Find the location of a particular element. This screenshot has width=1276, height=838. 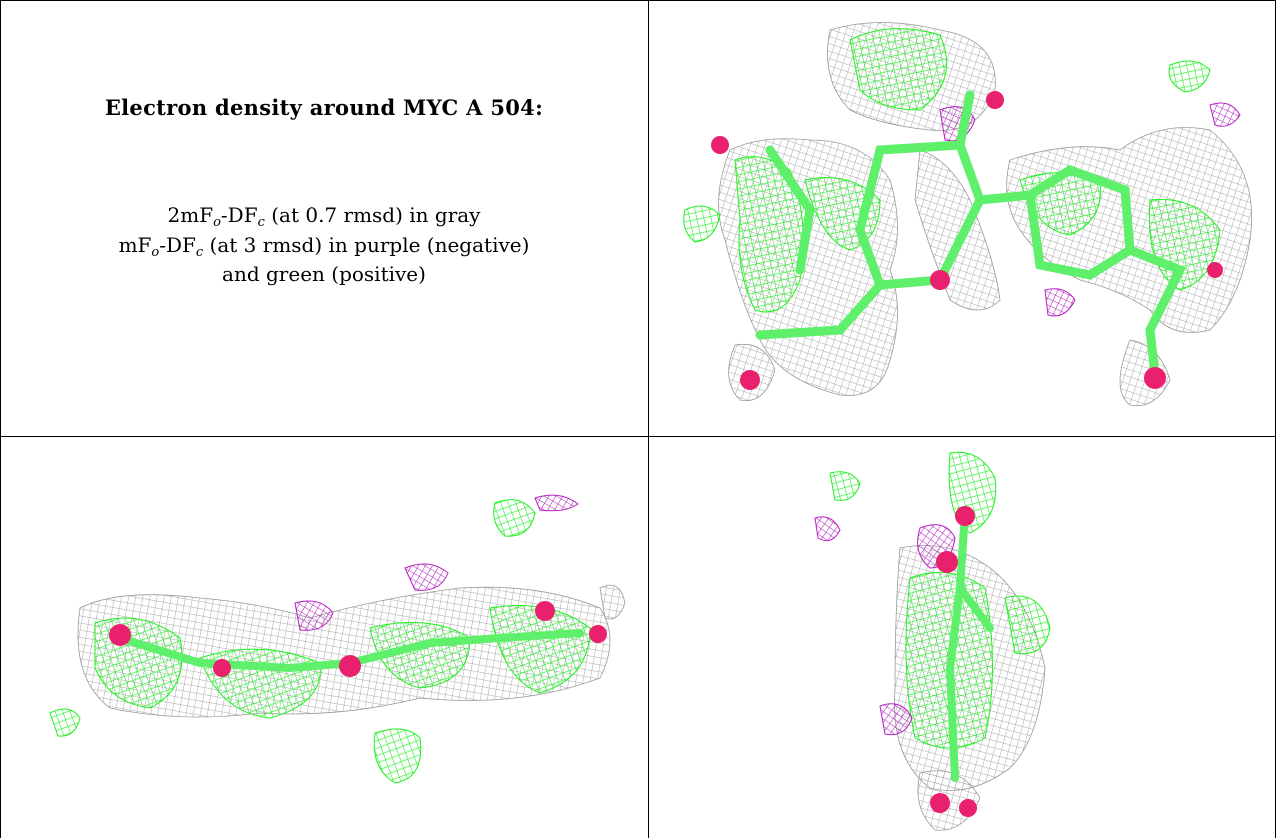

mesh-2fofc is located at coordinates (351, 651).